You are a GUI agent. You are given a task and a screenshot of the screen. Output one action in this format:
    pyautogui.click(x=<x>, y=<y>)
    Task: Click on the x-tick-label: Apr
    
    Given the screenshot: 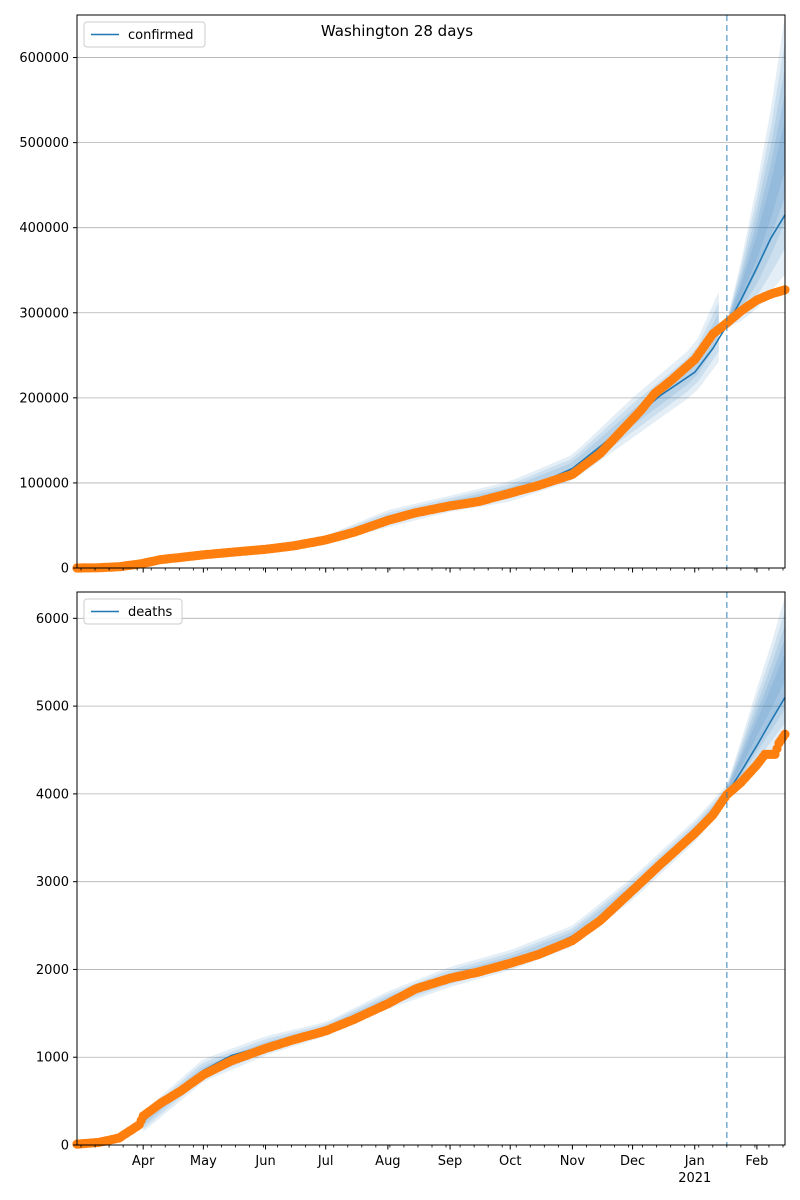 What is the action you would take?
    pyautogui.click(x=143, y=1161)
    